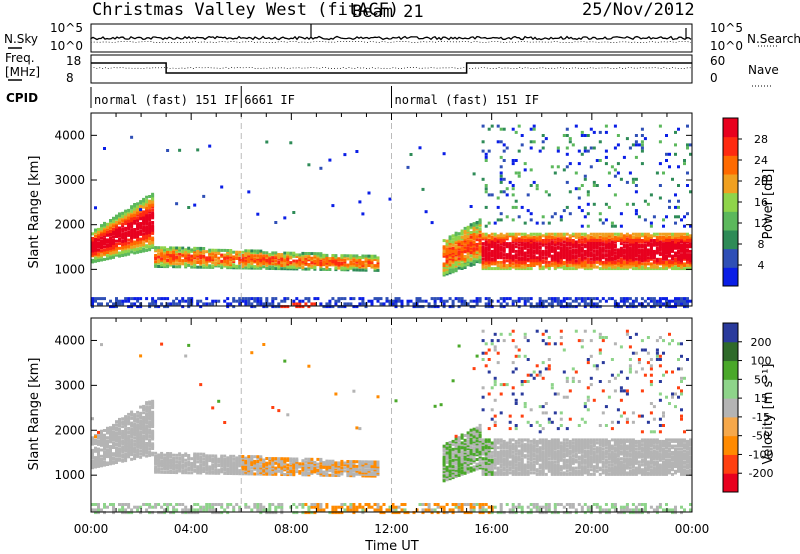  Describe the element at coordinates (191, 529) in the screenshot. I see `x-tick-label: 04:00` at that location.